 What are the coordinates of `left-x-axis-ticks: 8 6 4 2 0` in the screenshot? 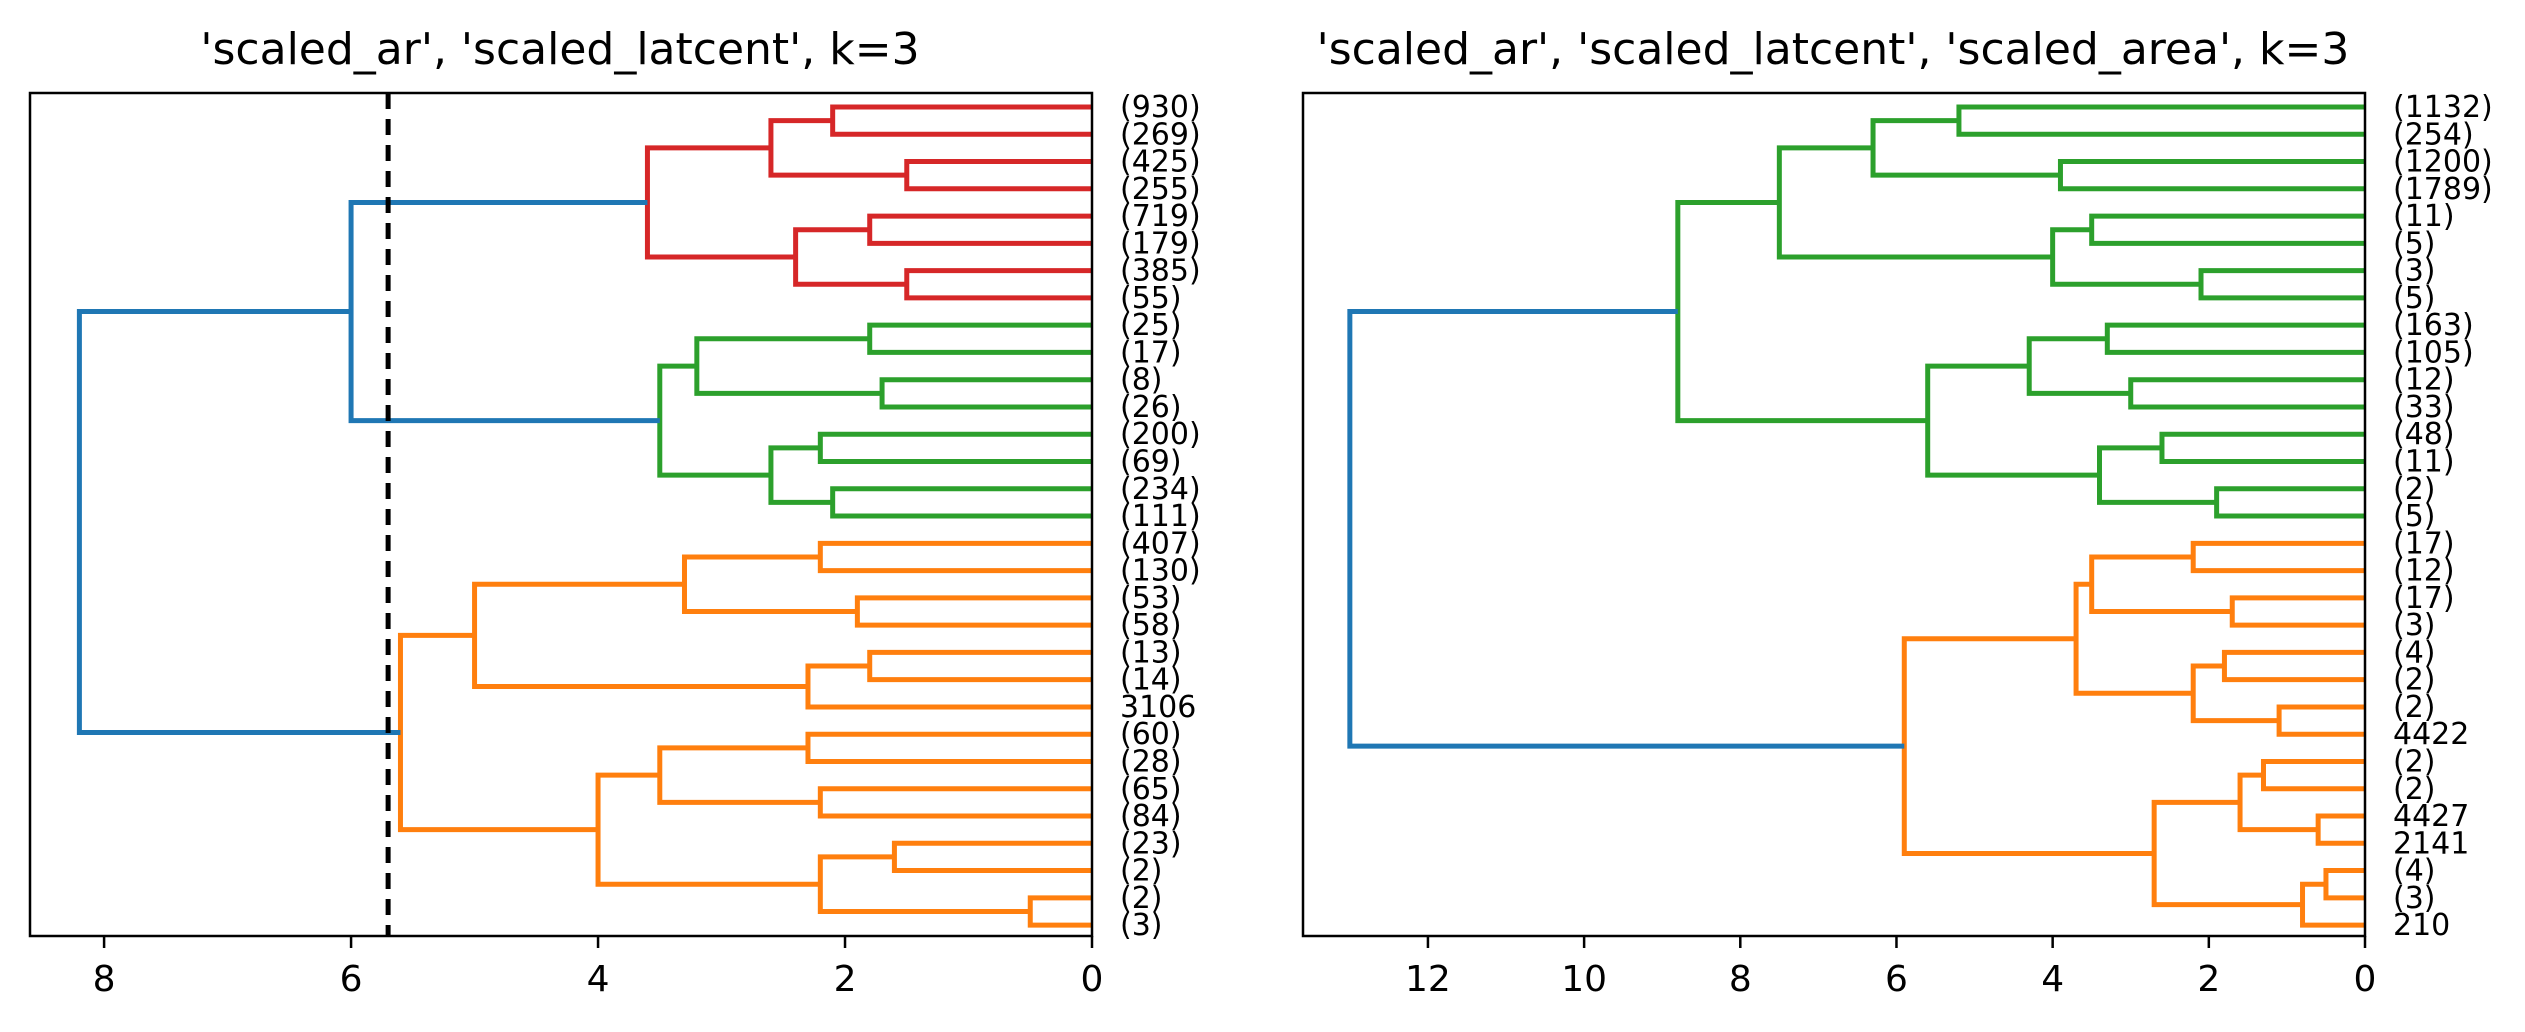 It's located at (598, 968).